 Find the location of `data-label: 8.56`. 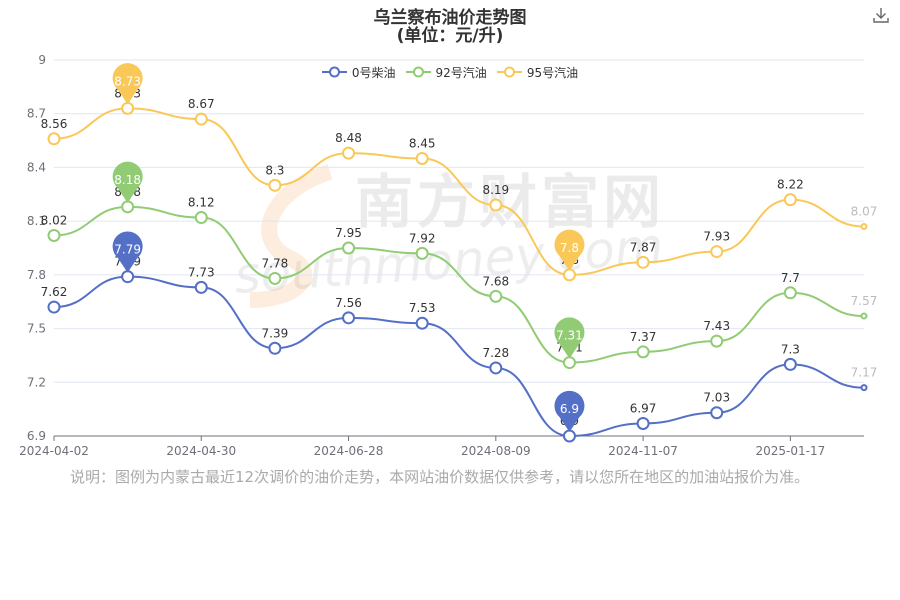

data-label: 8.56 is located at coordinates (54, 124).